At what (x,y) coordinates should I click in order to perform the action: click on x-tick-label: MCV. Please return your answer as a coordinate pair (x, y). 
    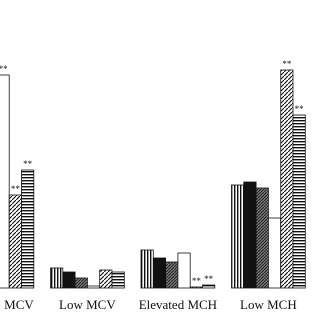
    Looking at the image, I should click on (19, 304).